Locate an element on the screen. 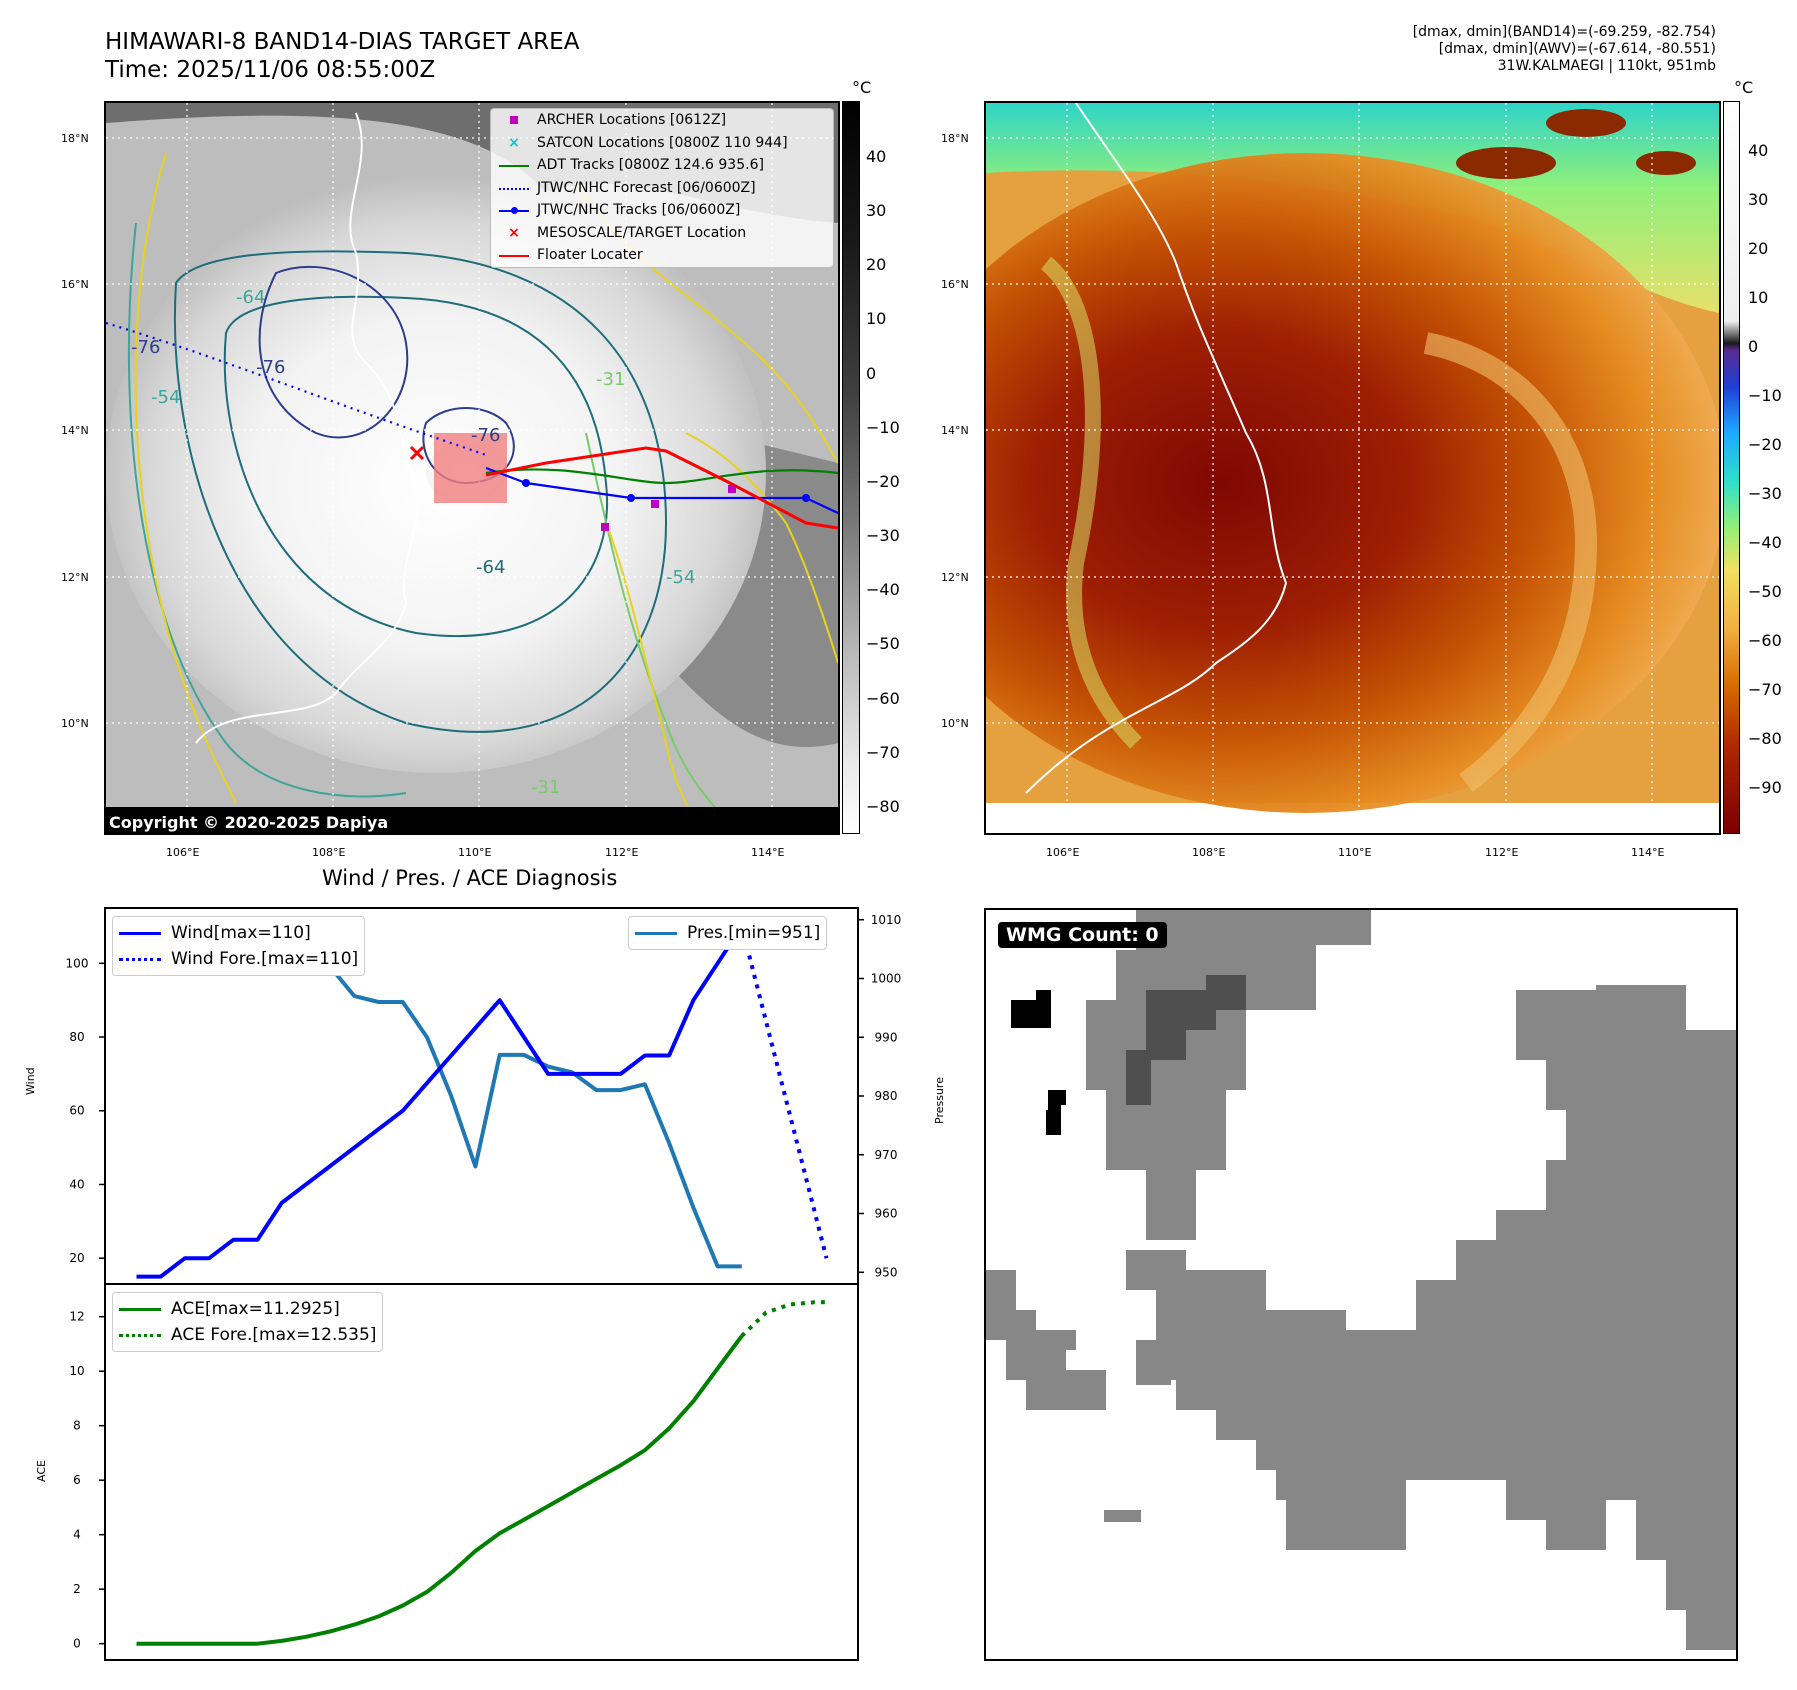 Image resolution: width=1797 pixels, height=1690 pixels. colorbar-color-label: 30 is located at coordinates (1758, 199).